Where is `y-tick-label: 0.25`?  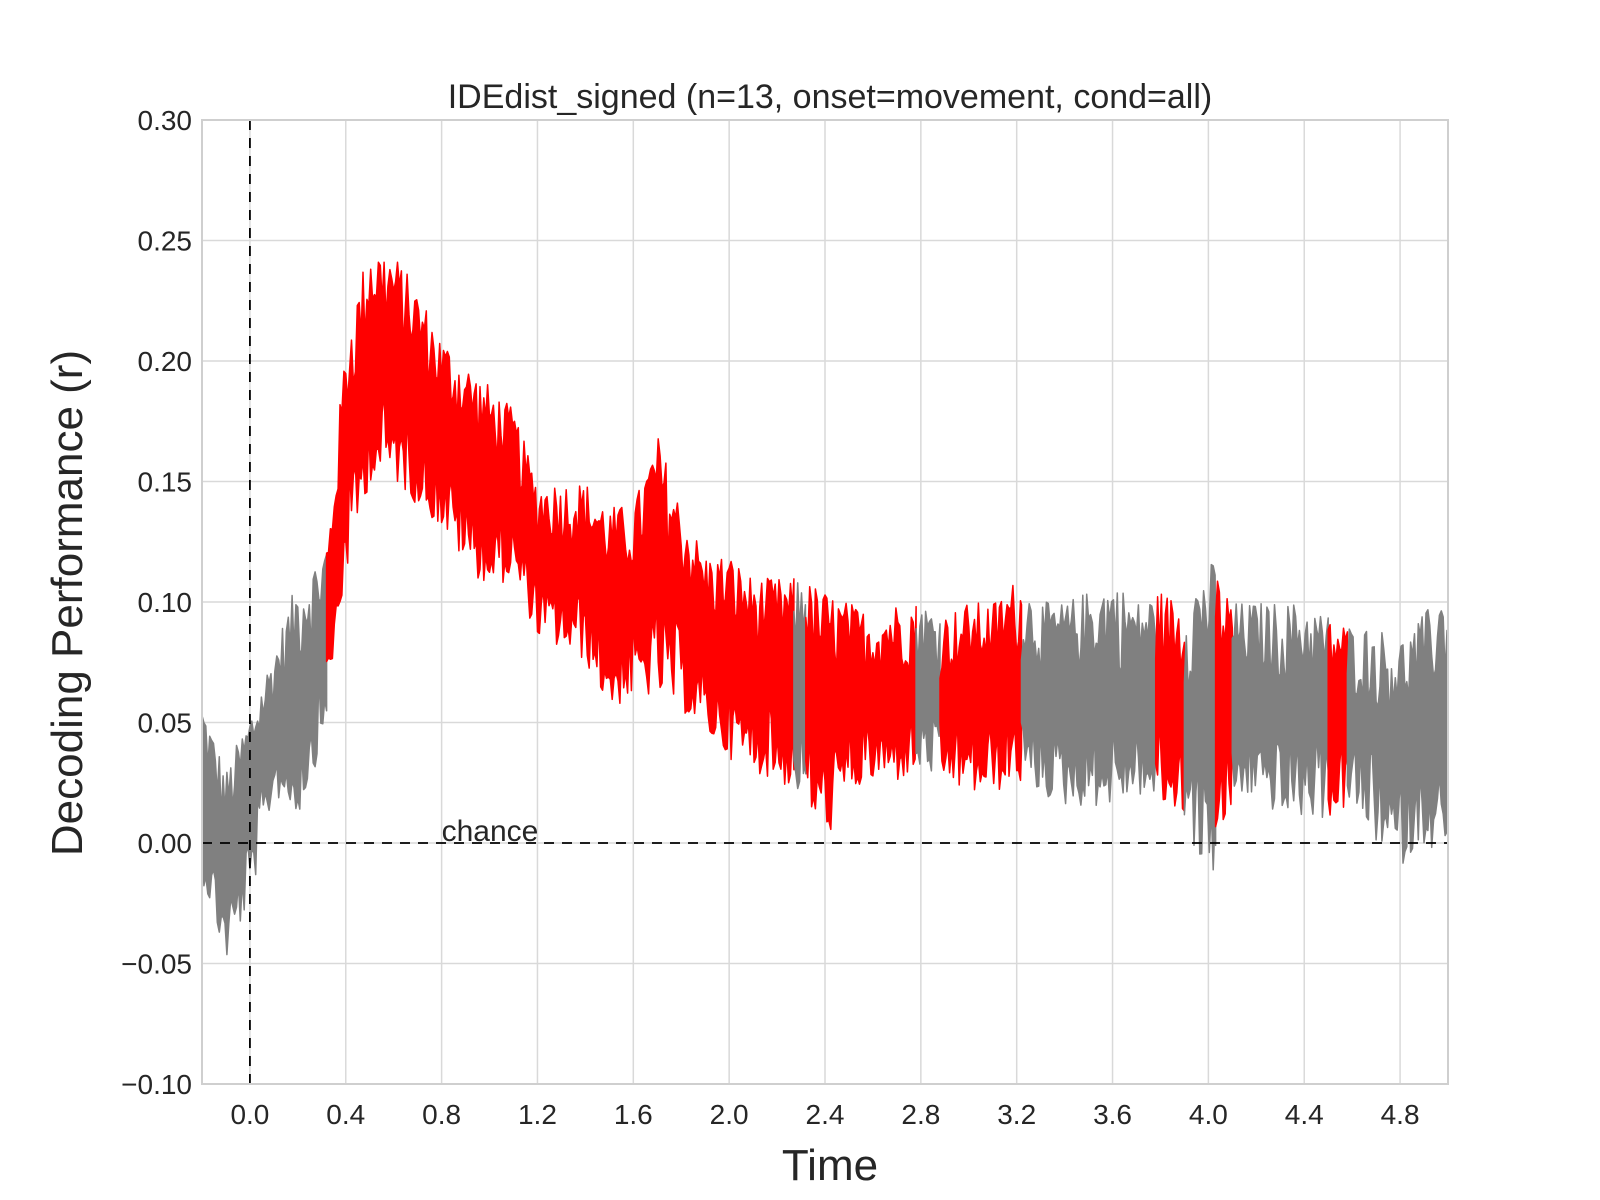
y-tick-label: 0.25 is located at coordinates (165, 241).